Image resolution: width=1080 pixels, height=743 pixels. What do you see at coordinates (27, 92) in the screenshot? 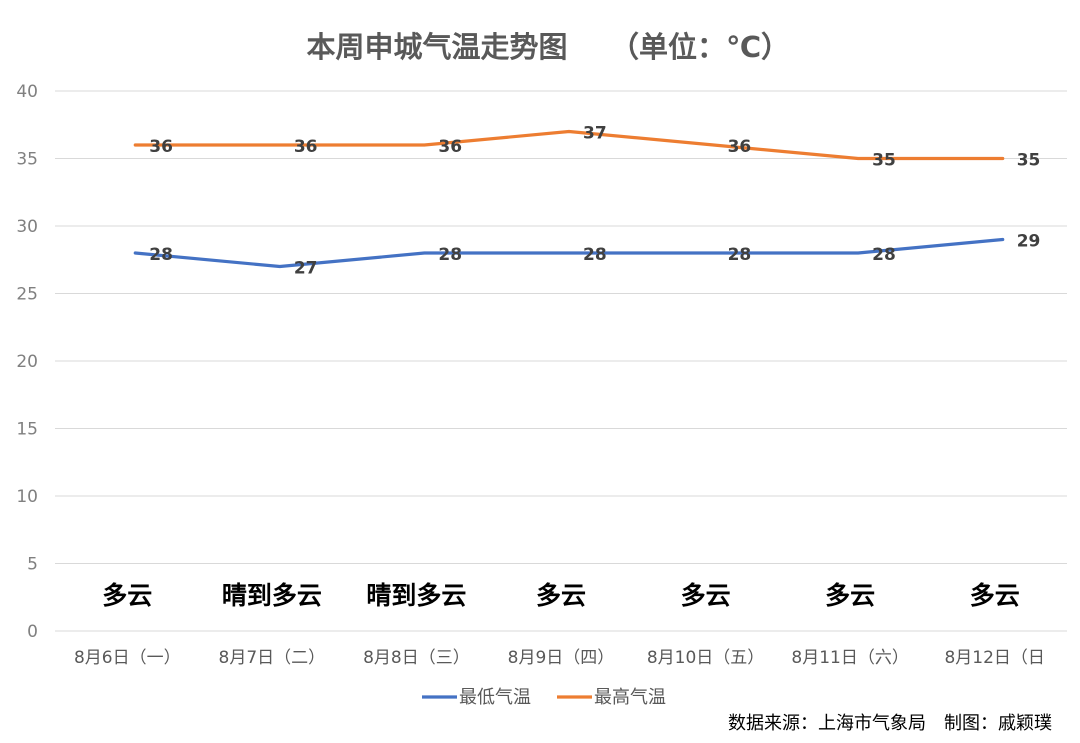
I see `y-tick-label: 40` at bounding box center [27, 92].